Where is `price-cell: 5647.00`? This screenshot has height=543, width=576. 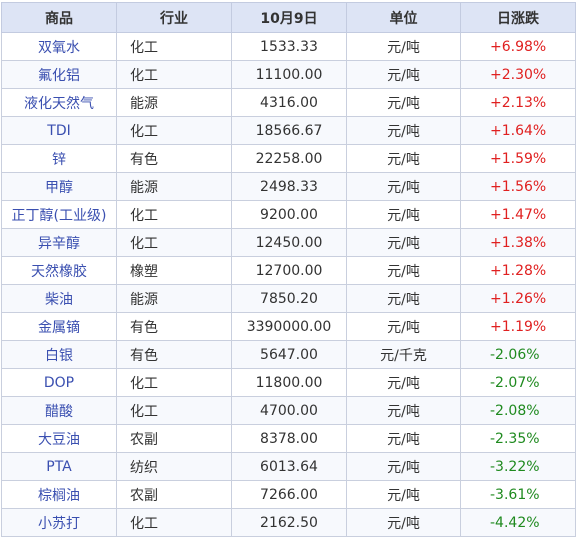
price-cell: 5647.00 is located at coordinates (289, 354).